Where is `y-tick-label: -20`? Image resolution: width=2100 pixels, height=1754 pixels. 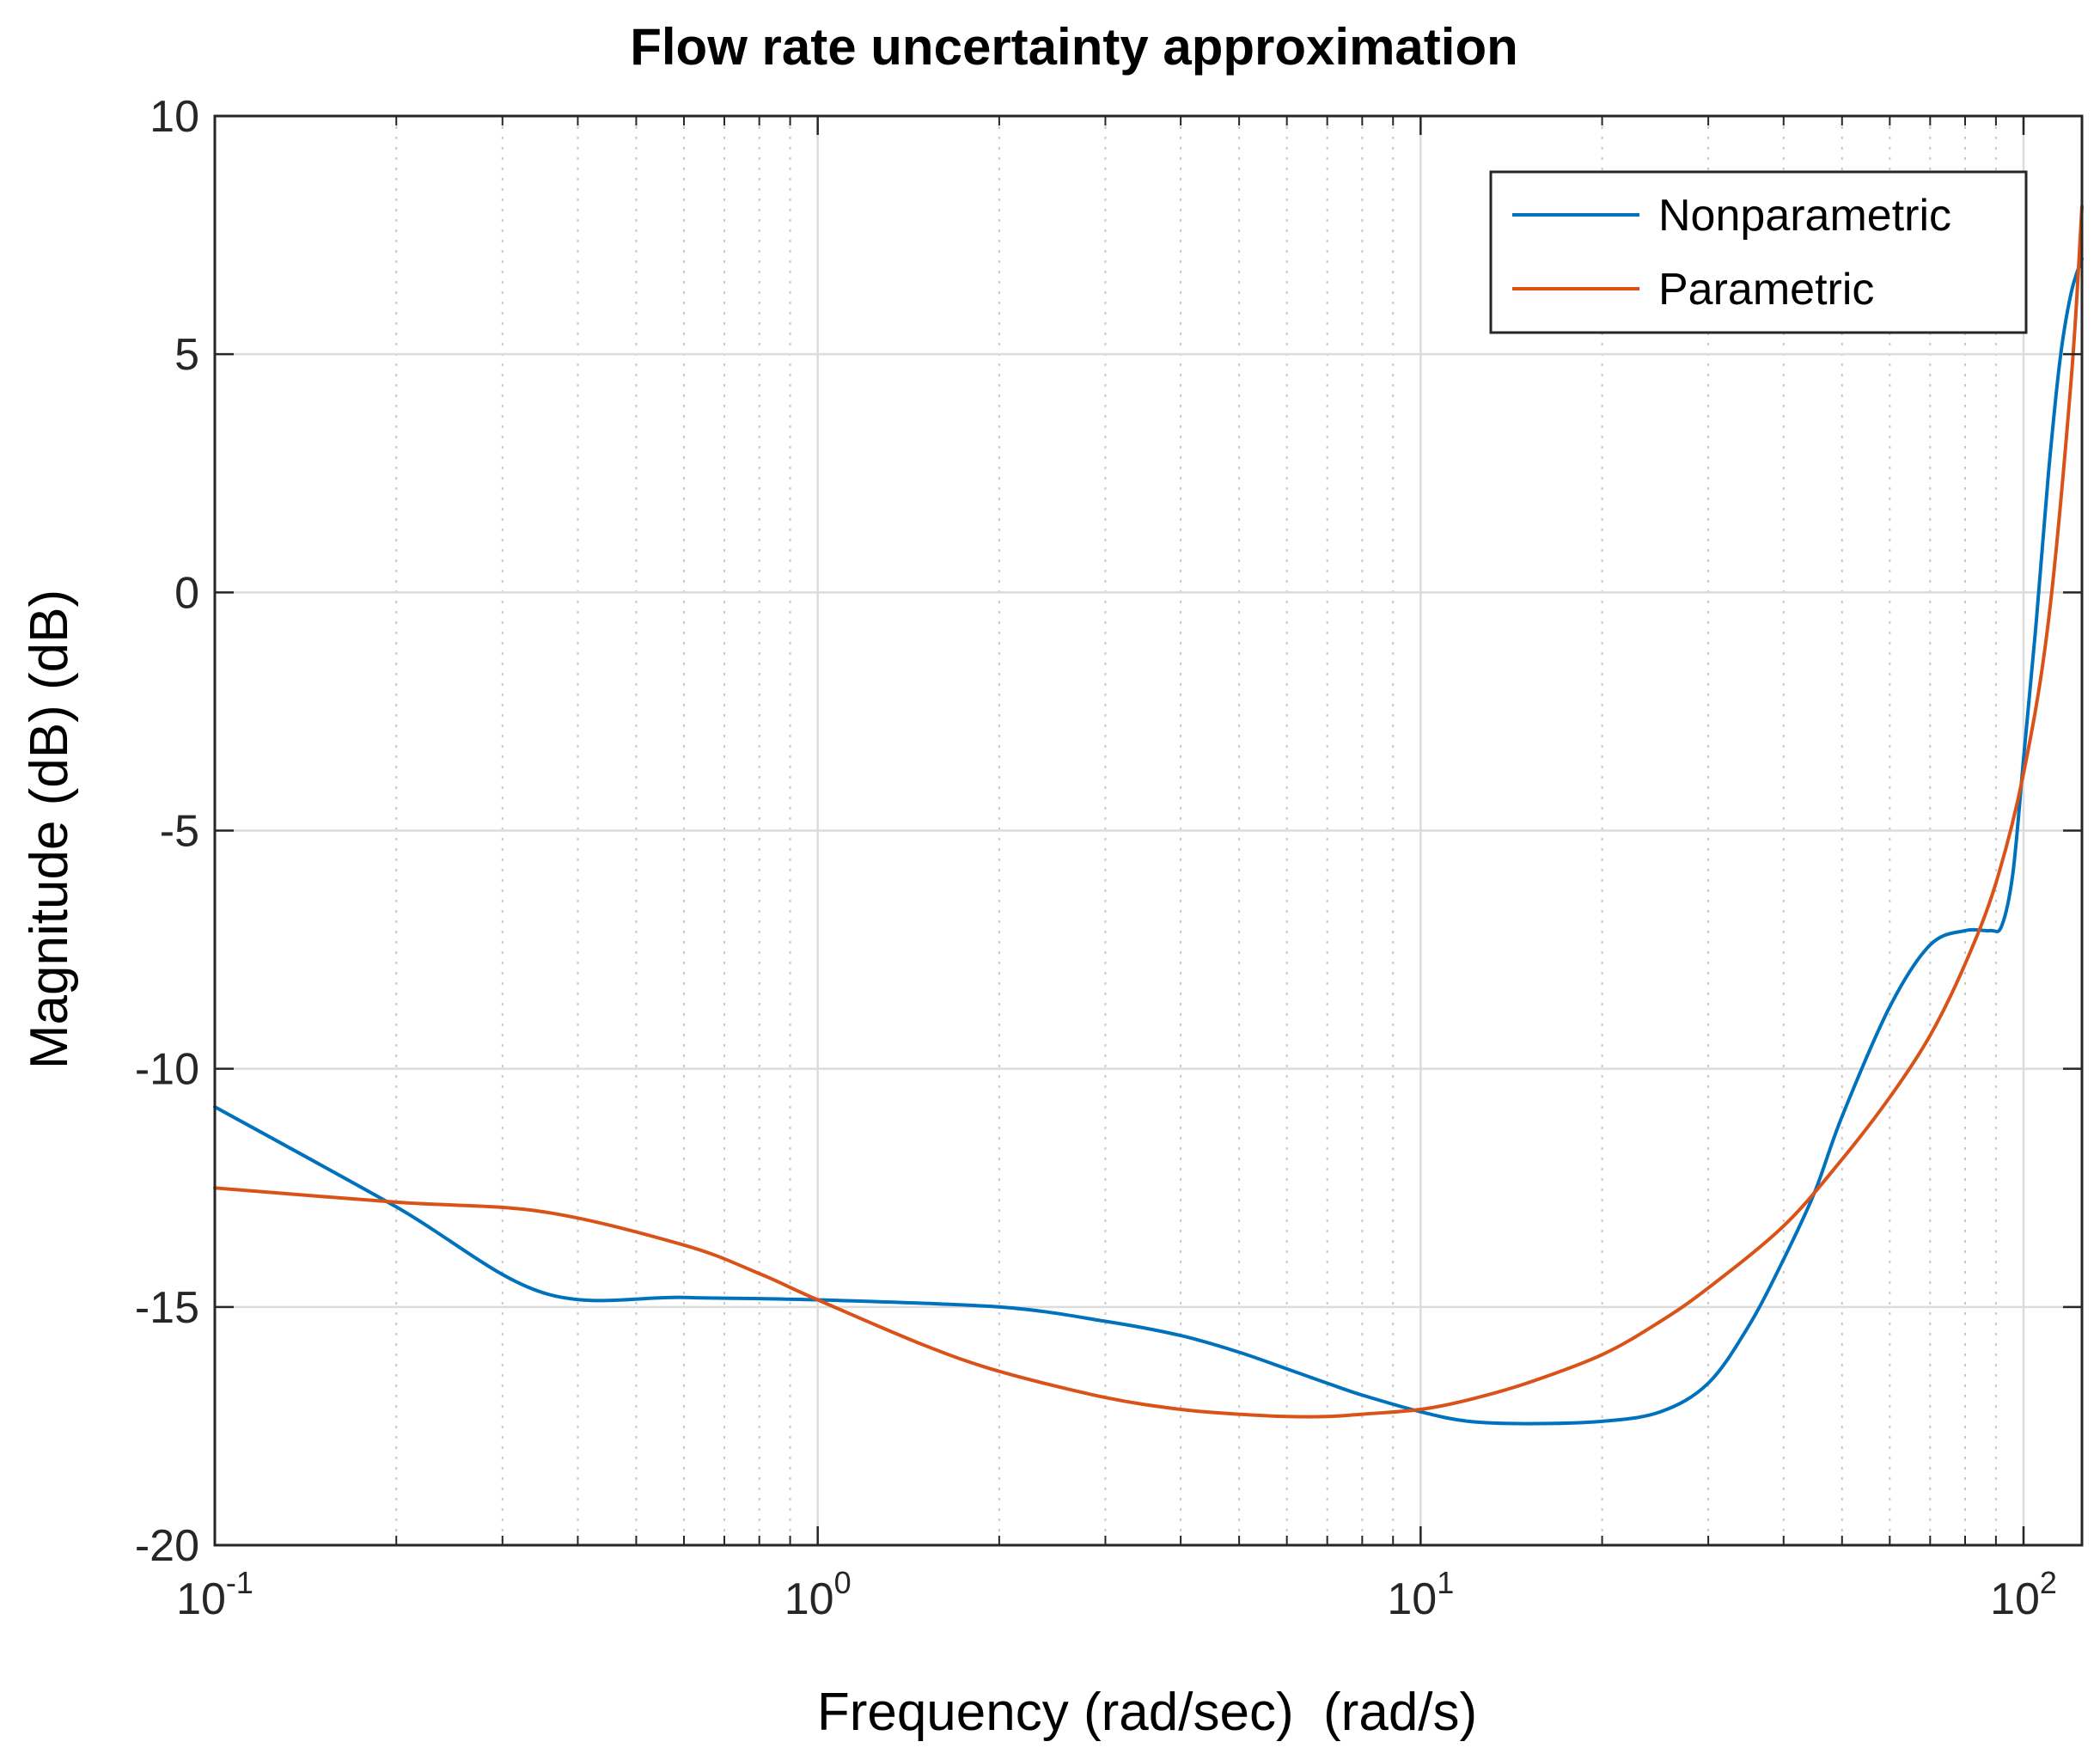 y-tick-label: -20 is located at coordinates (167, 1546).